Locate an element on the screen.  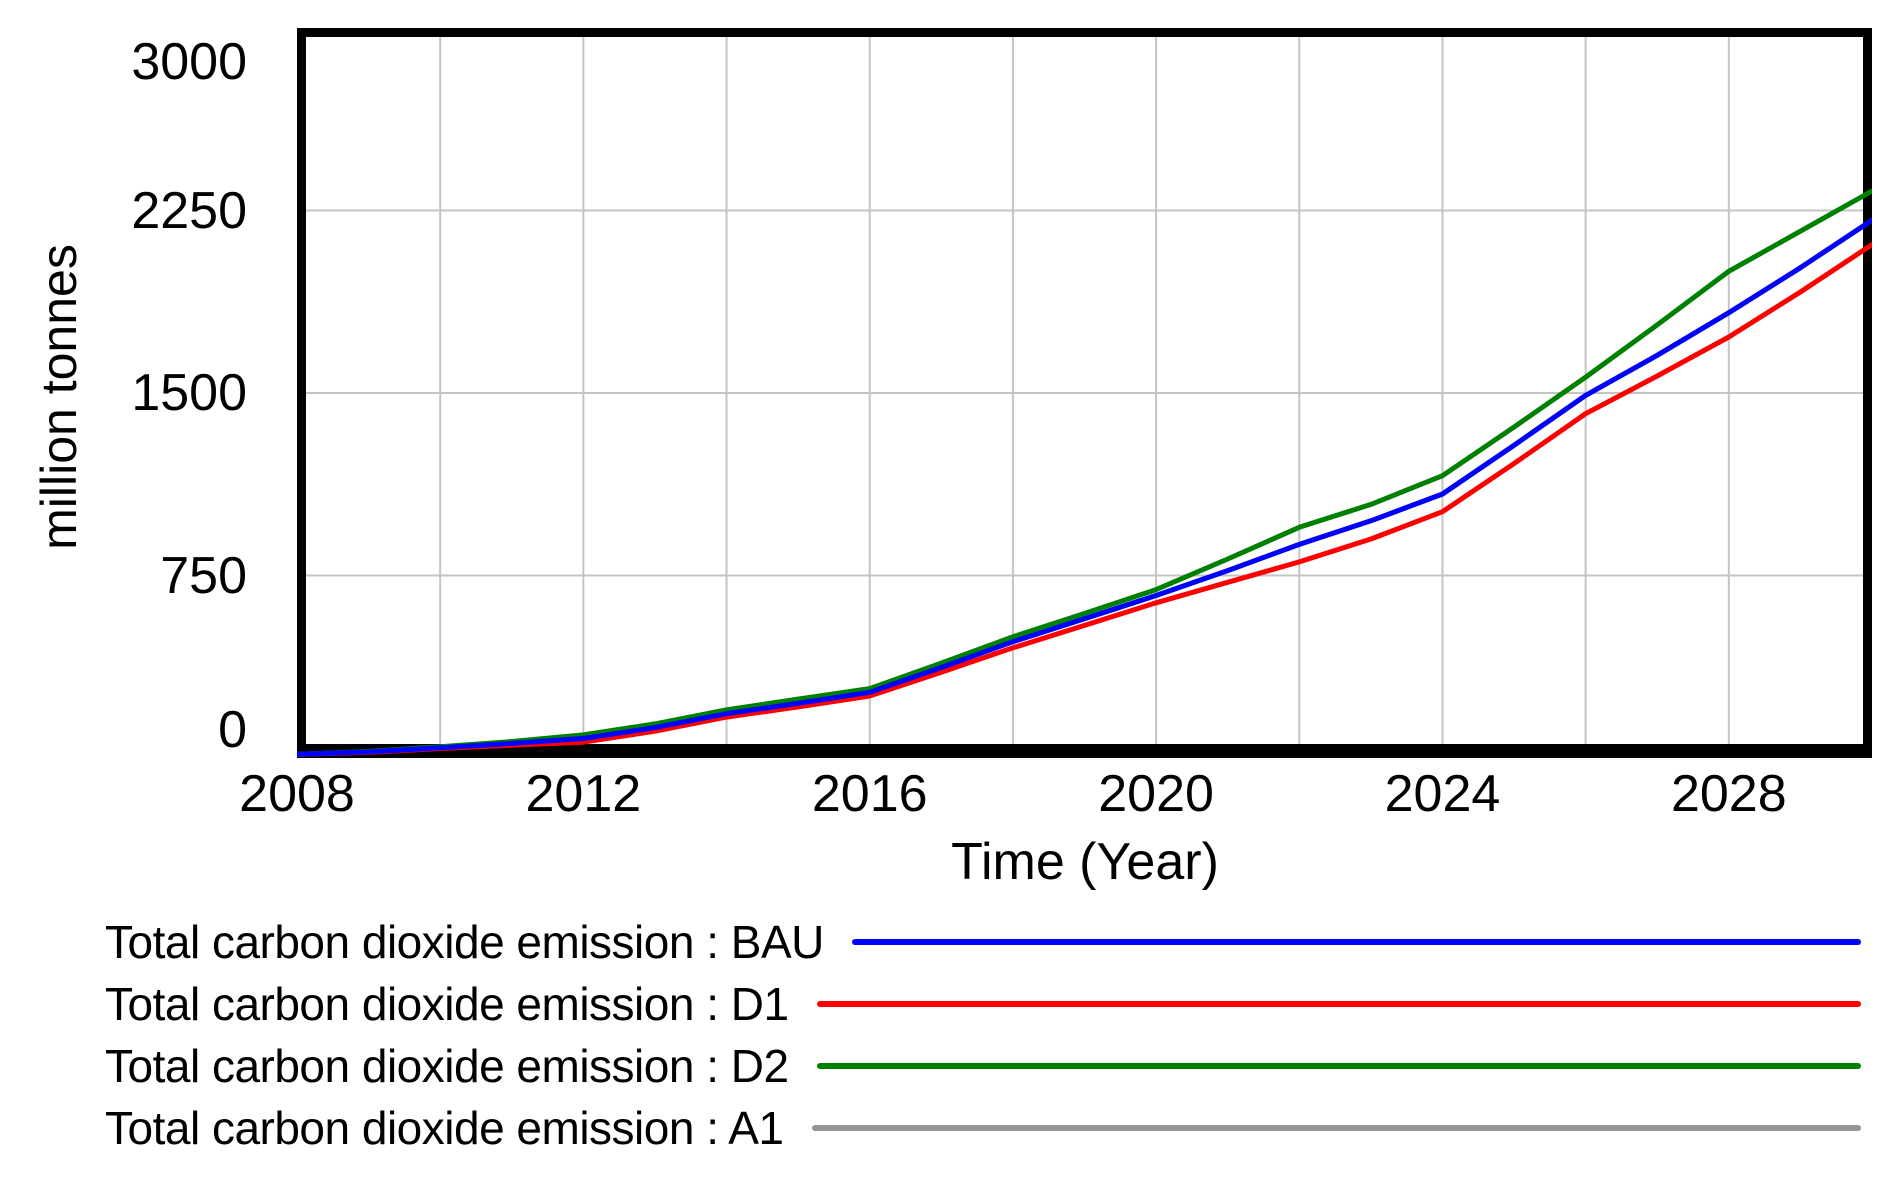
x-tick-label-2028: 2028 is located at coordinates (1728, 794).